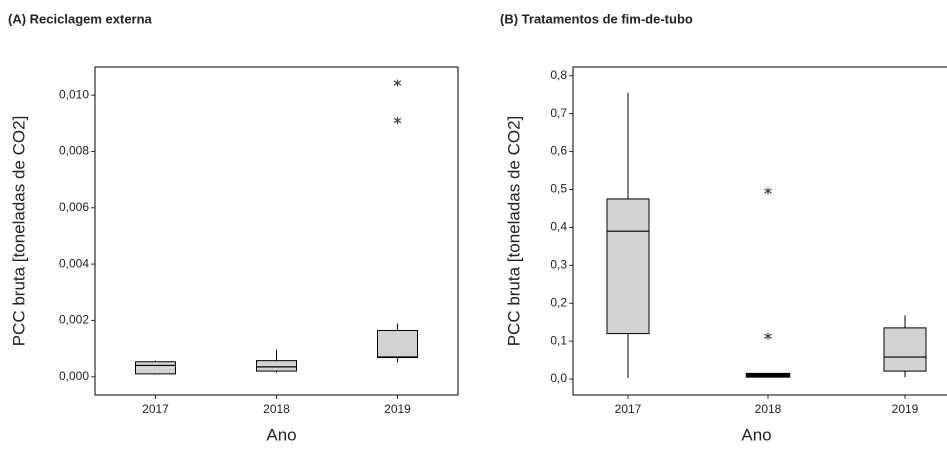  Describe the element at coordinates (558, 302) in the screenshot. I see `y-tick-label: 0,2` at that location.